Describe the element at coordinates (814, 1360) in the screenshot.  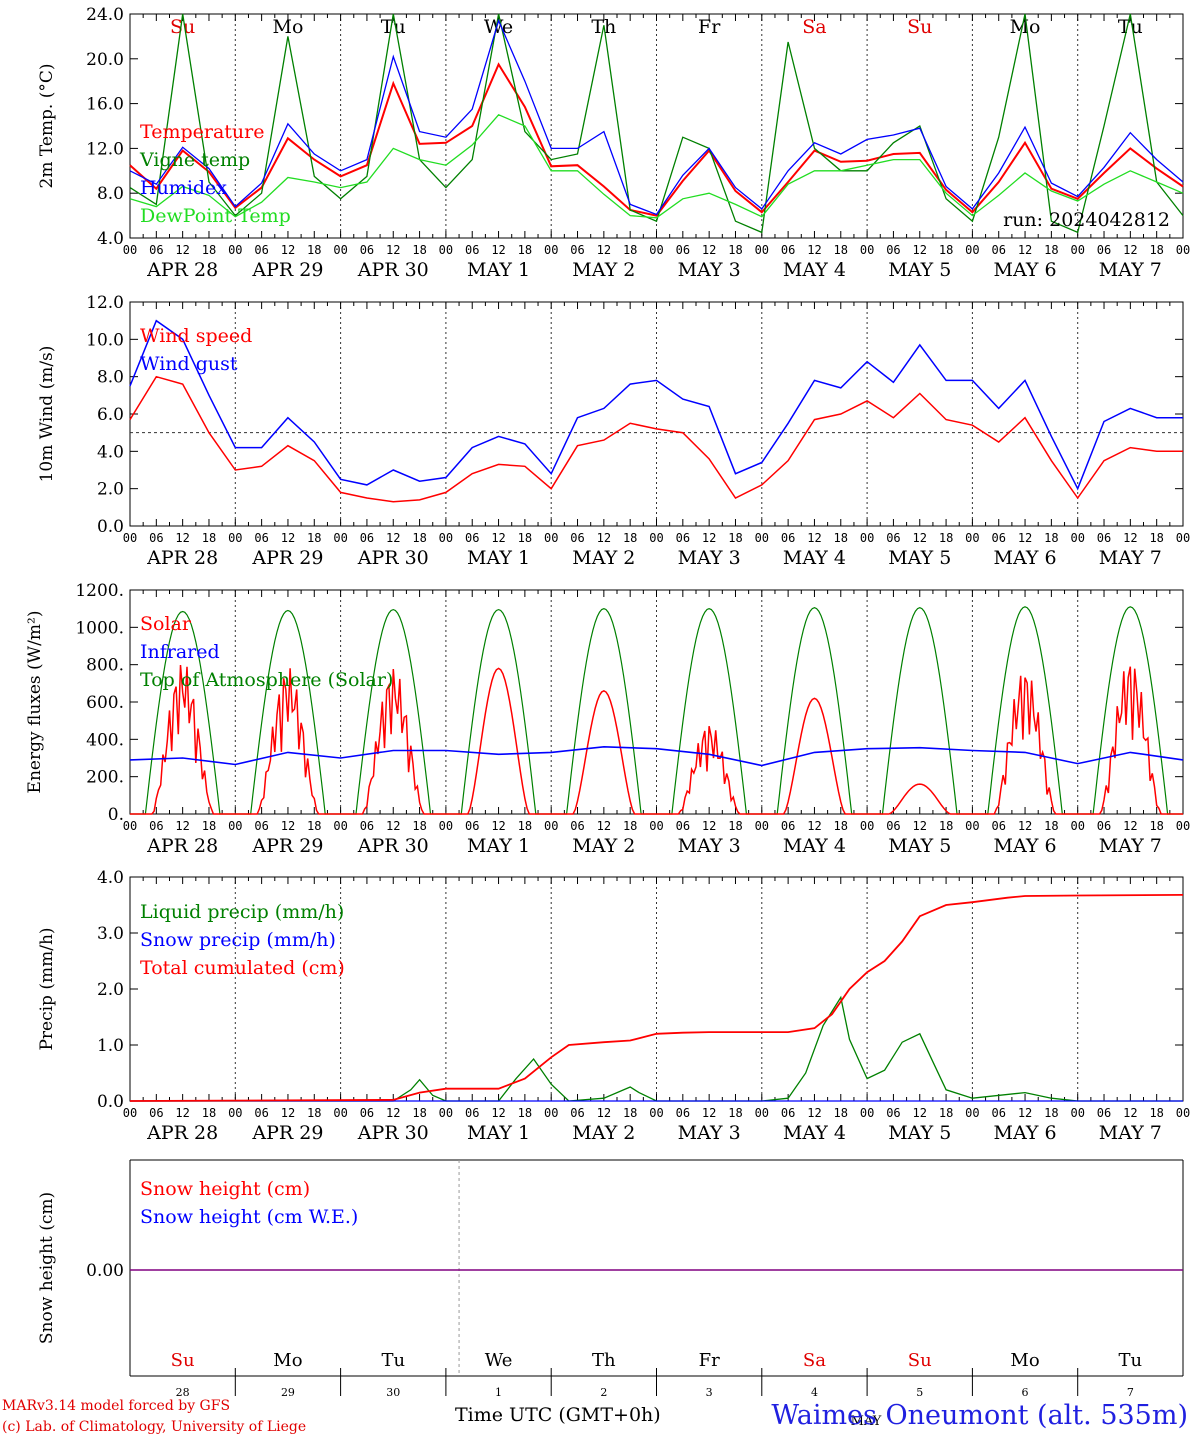
I see `weekday-label: Sa` at that location.